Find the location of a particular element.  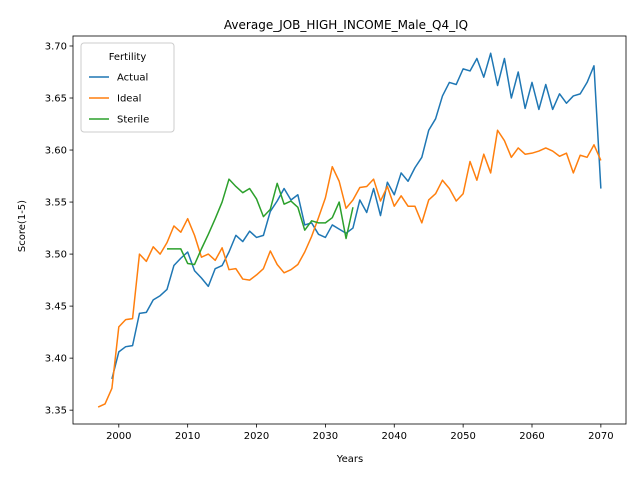

x-axis-label: Years is located at coordinates (349, 459).